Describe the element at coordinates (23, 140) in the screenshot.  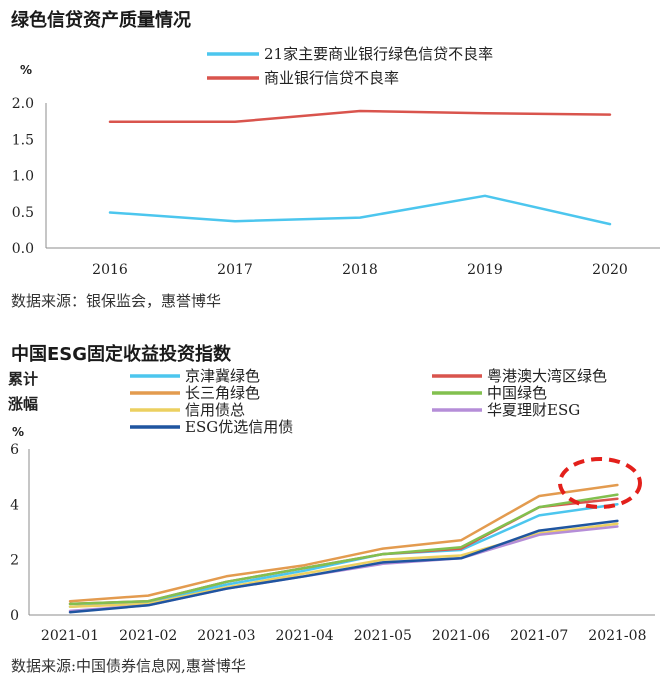
I see `chart1-y-tick: 1.5` at that location.